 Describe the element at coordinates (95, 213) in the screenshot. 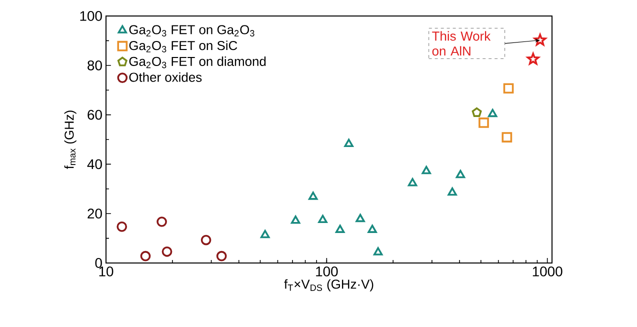

I see `y-tick-label: 20` at that location.